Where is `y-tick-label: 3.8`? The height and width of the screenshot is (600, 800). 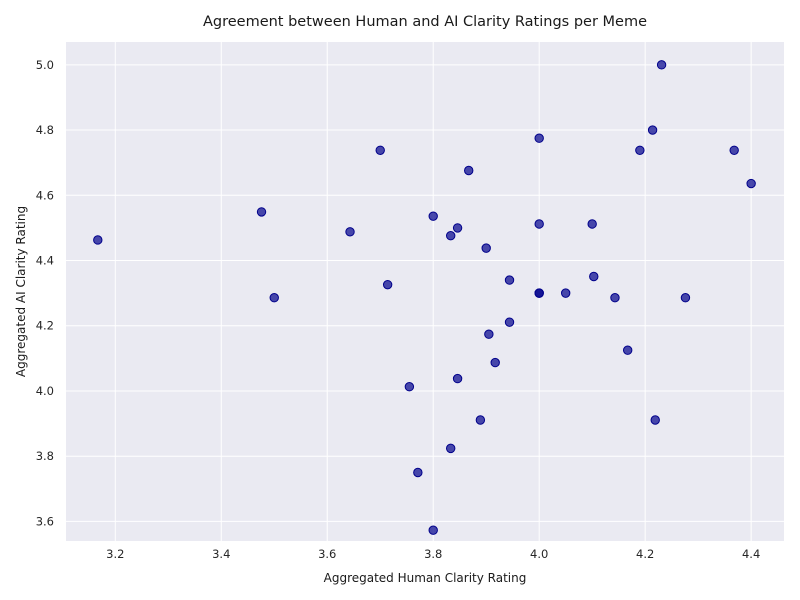 y-tick-label: 3.8 is located at coordinates (45, 456).